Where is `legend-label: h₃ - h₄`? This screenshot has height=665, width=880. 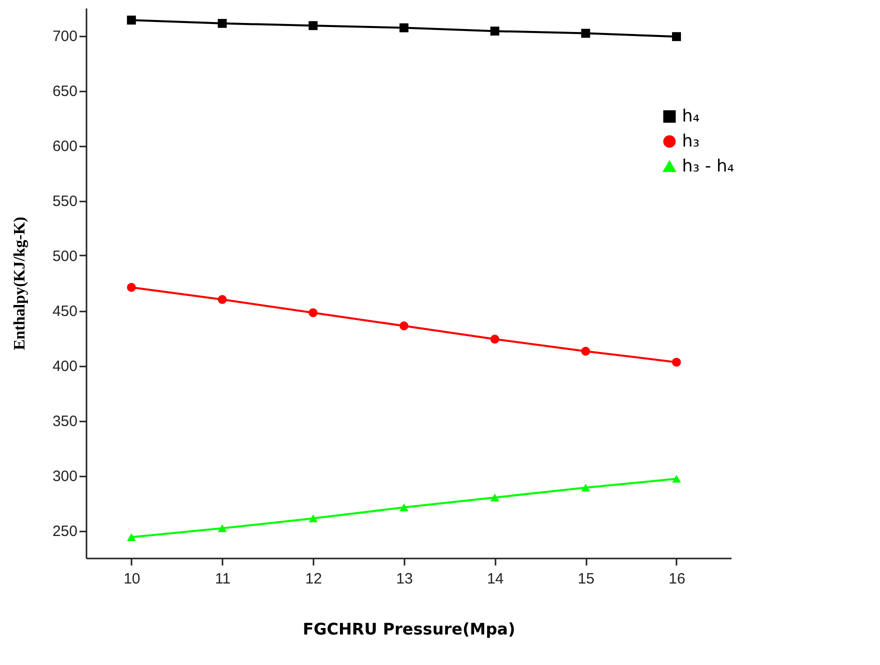 legend-label: h₃ - h₄ is located at coordinates (708, 166).